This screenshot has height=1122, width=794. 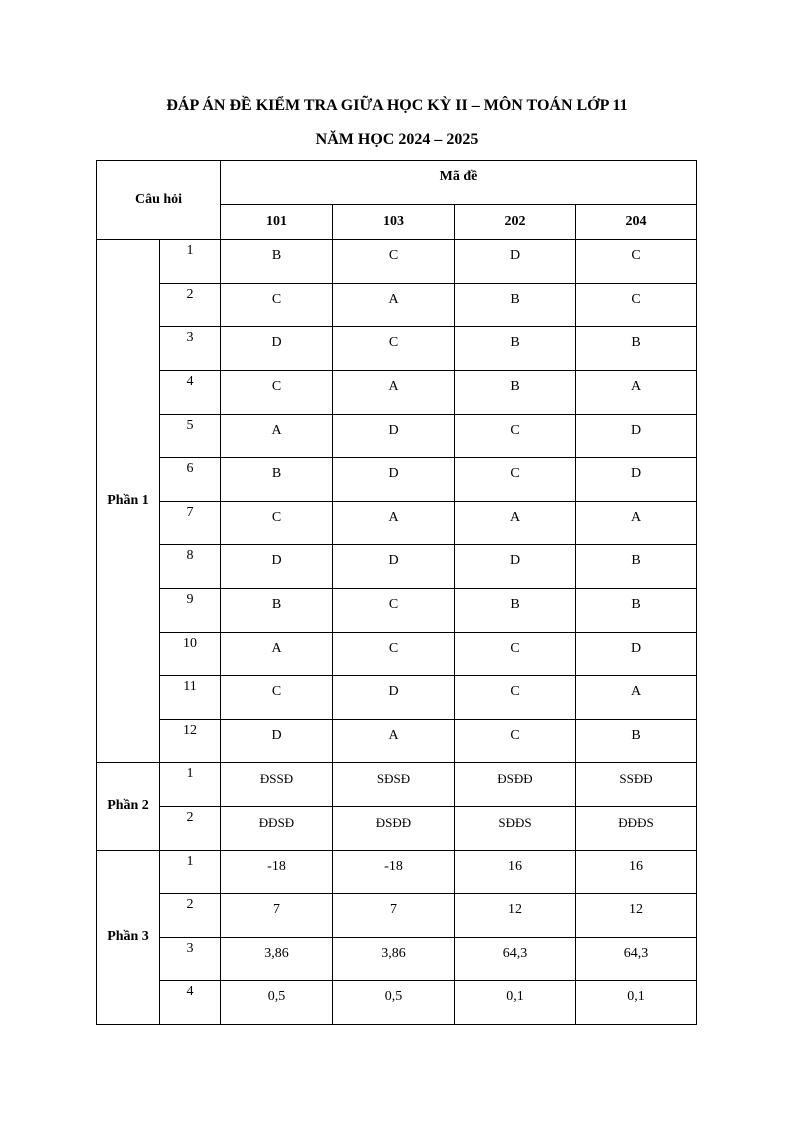 What do you see at coordinates (515, 222) in the screenshot?
I see `header-code-202: 202` at bounding box center [515, 222].